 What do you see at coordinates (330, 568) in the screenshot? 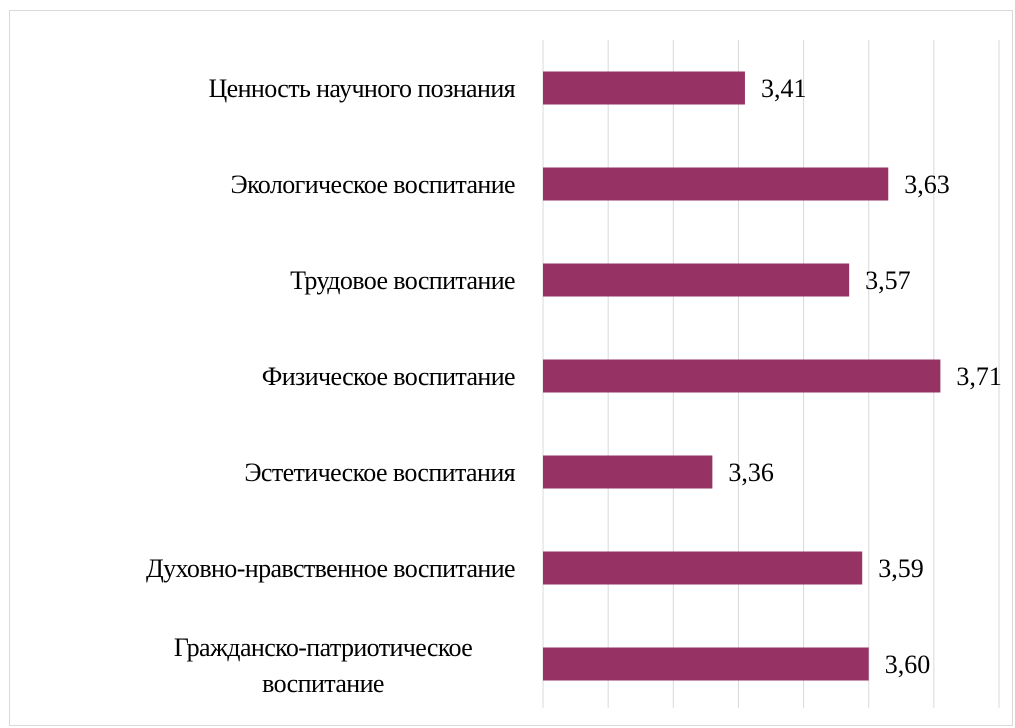
I see `category-label: Духовно-нравственное воспитание` at bounding box center [330, 568].